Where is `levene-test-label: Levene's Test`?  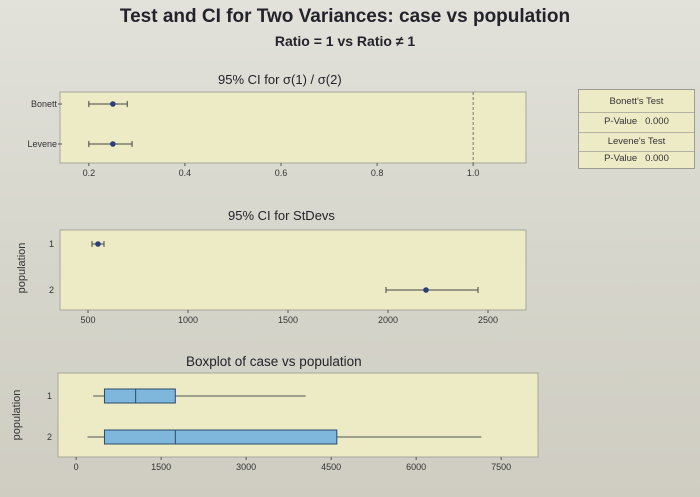
levene-test-label: Levene's Test is located at coordinates (636, 141).